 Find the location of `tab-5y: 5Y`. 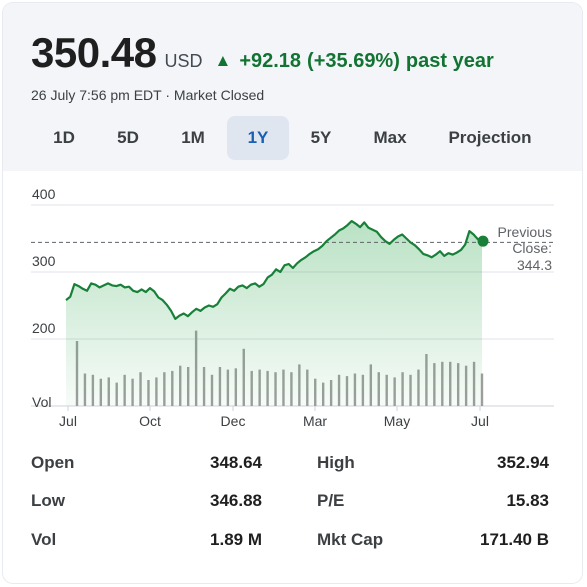

tab-5y: 5Y is located at coordinates (321, 137).